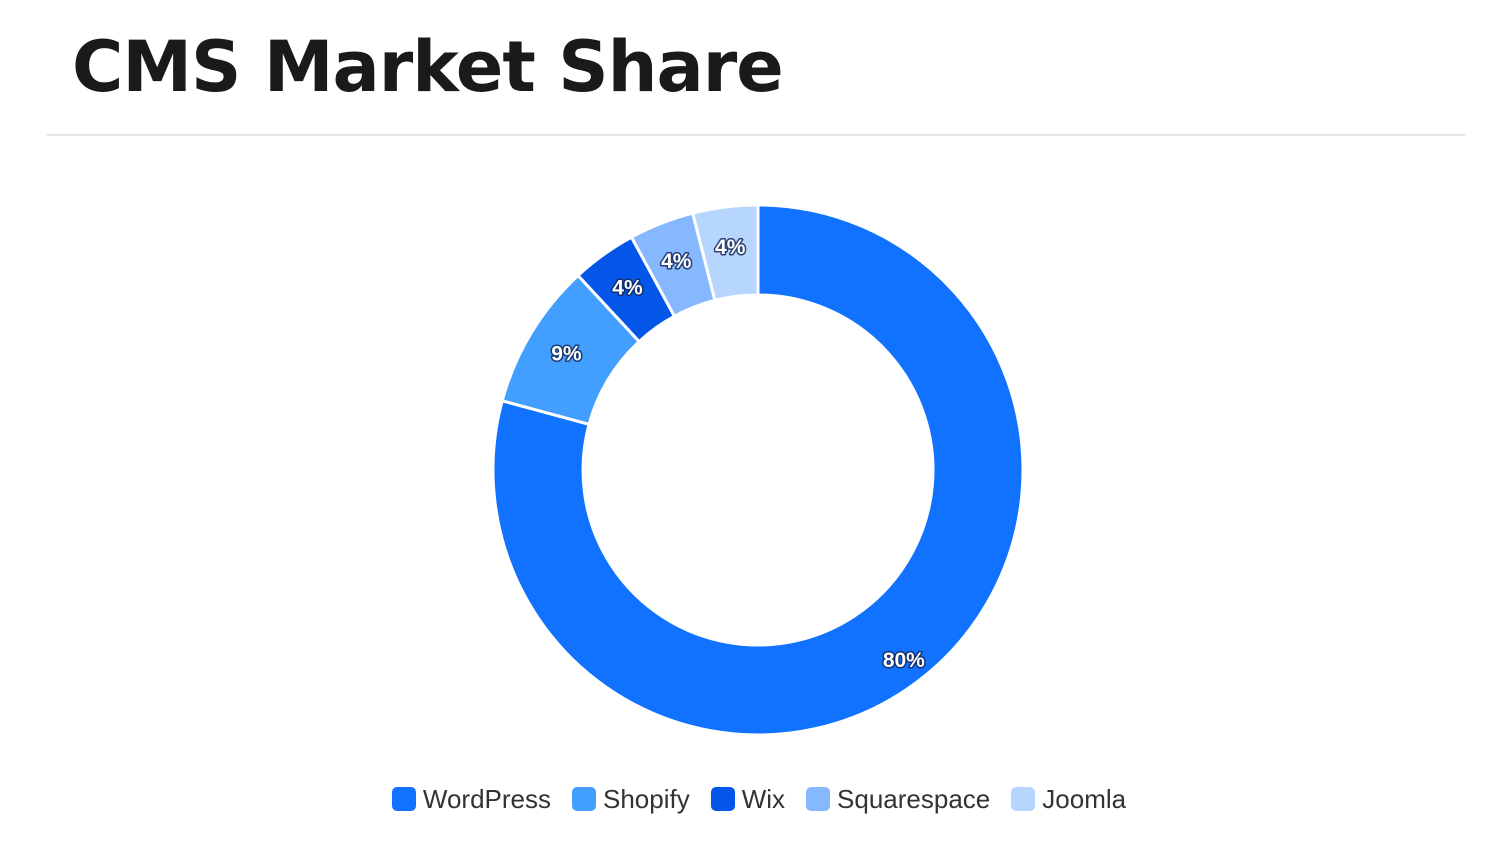 The height and width of the screenshot is (862, 1488). I want to click on legend-item-joomla: Joomla, so click(1068, 799).